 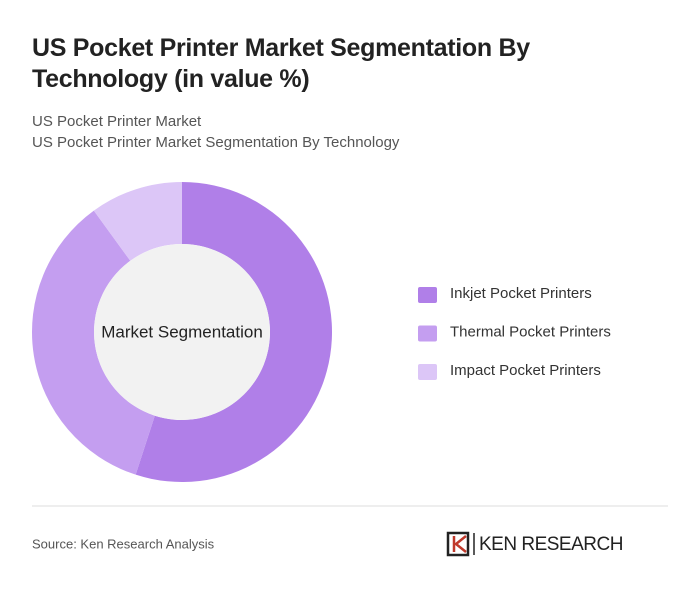 What do you see at coordinates (551, 544) in the screenshot?
I see `logo-text: KEN RESEARCH` at bounding box center [551, 544].